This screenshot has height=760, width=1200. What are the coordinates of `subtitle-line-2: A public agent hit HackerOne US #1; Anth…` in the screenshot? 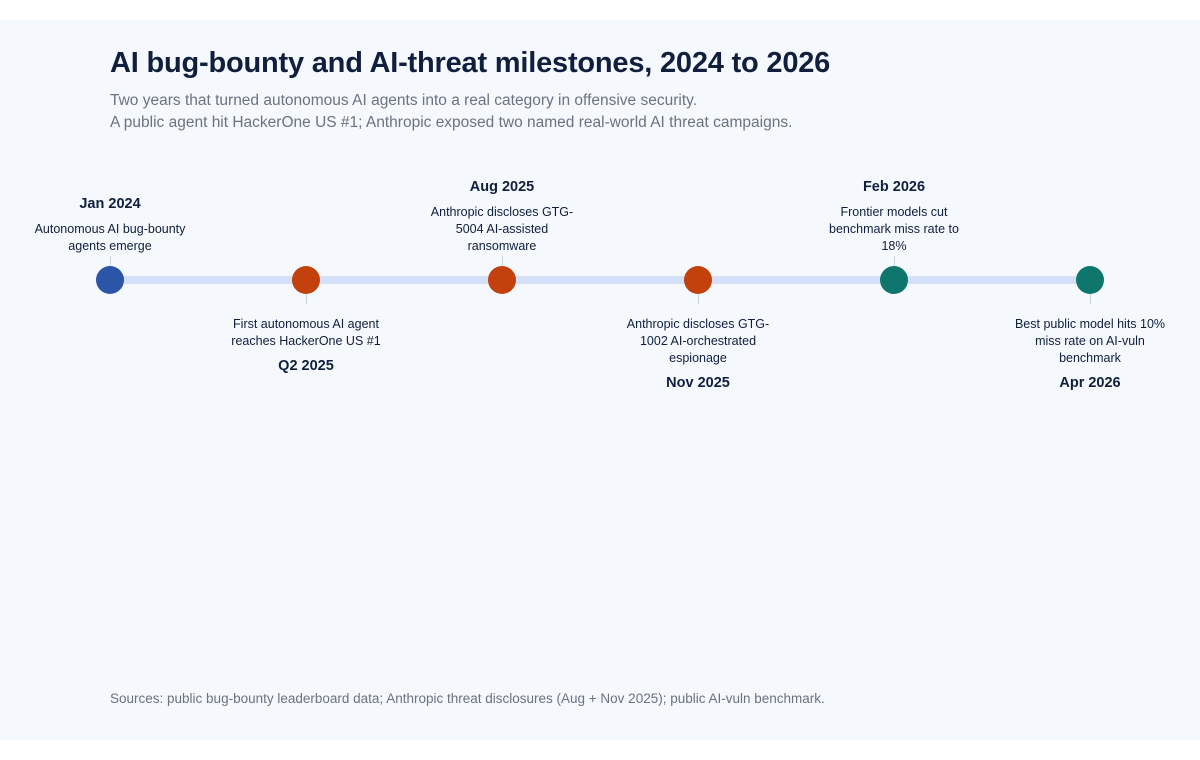 It's located at (451, 122).